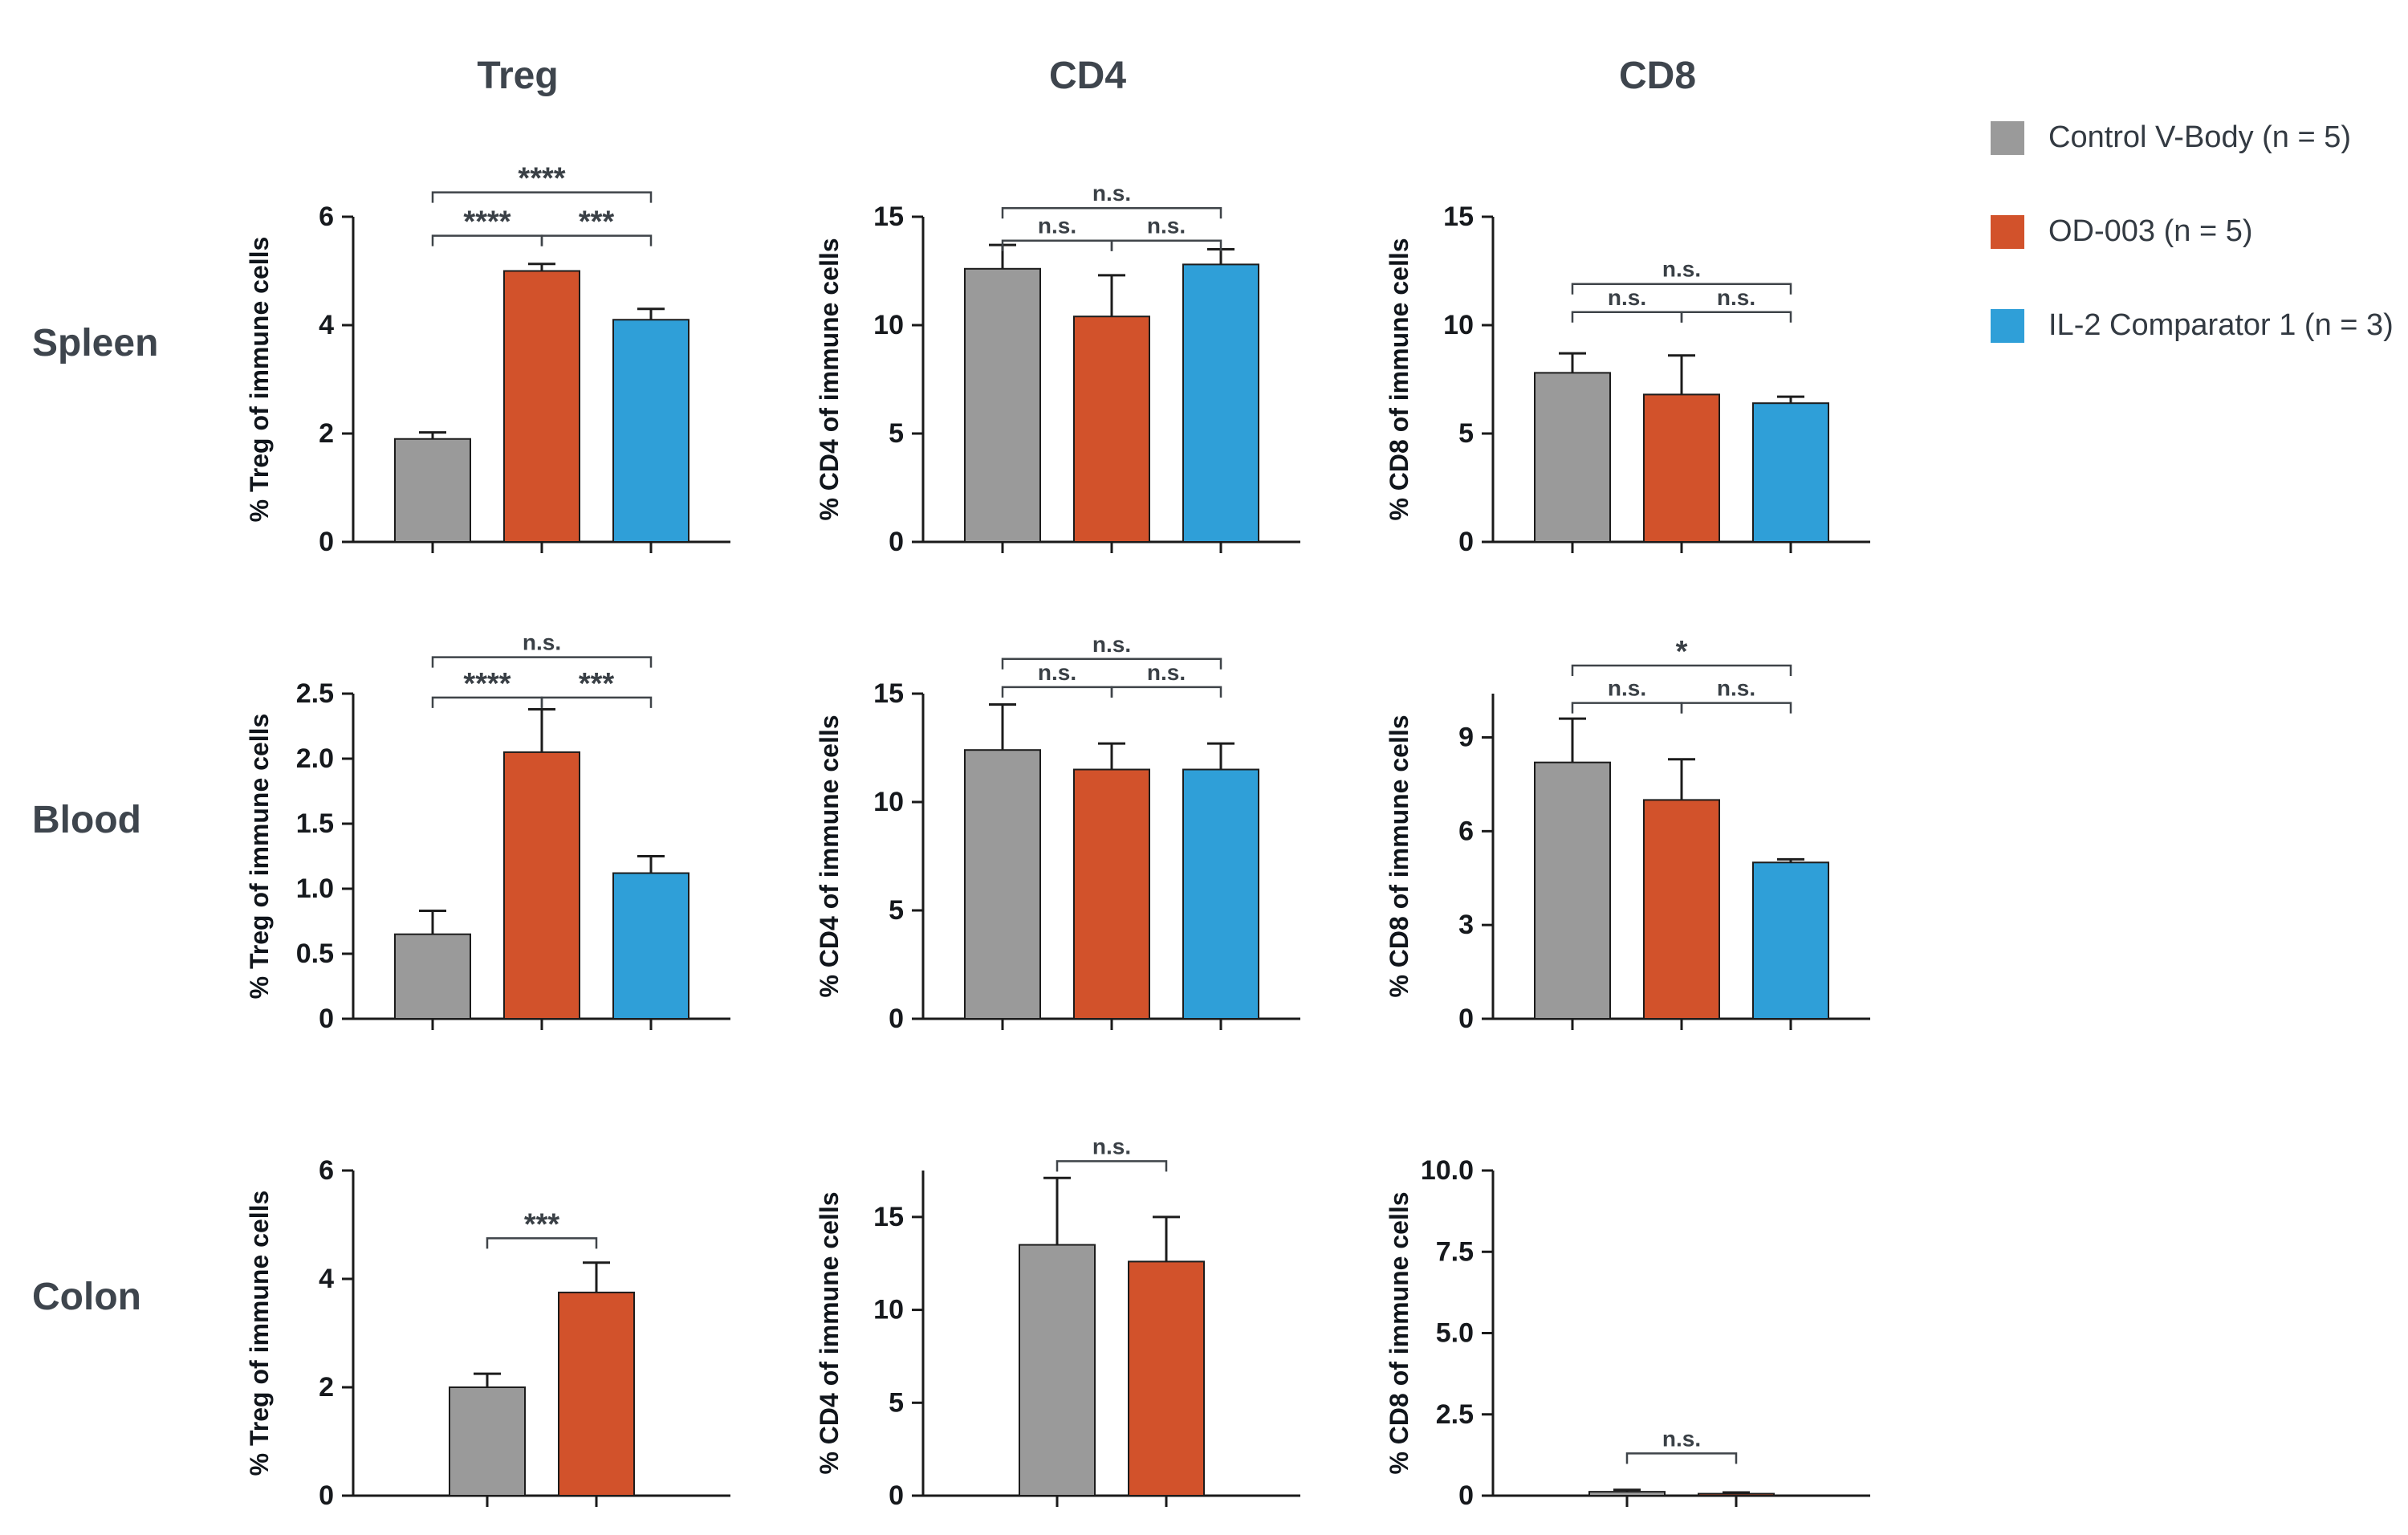 This screenshot has height=1535, width=2408. What do you see at coordinates (1466, 738) in the screenshot?
I see `svg-text: 9` at bounding box center [1466, 738].